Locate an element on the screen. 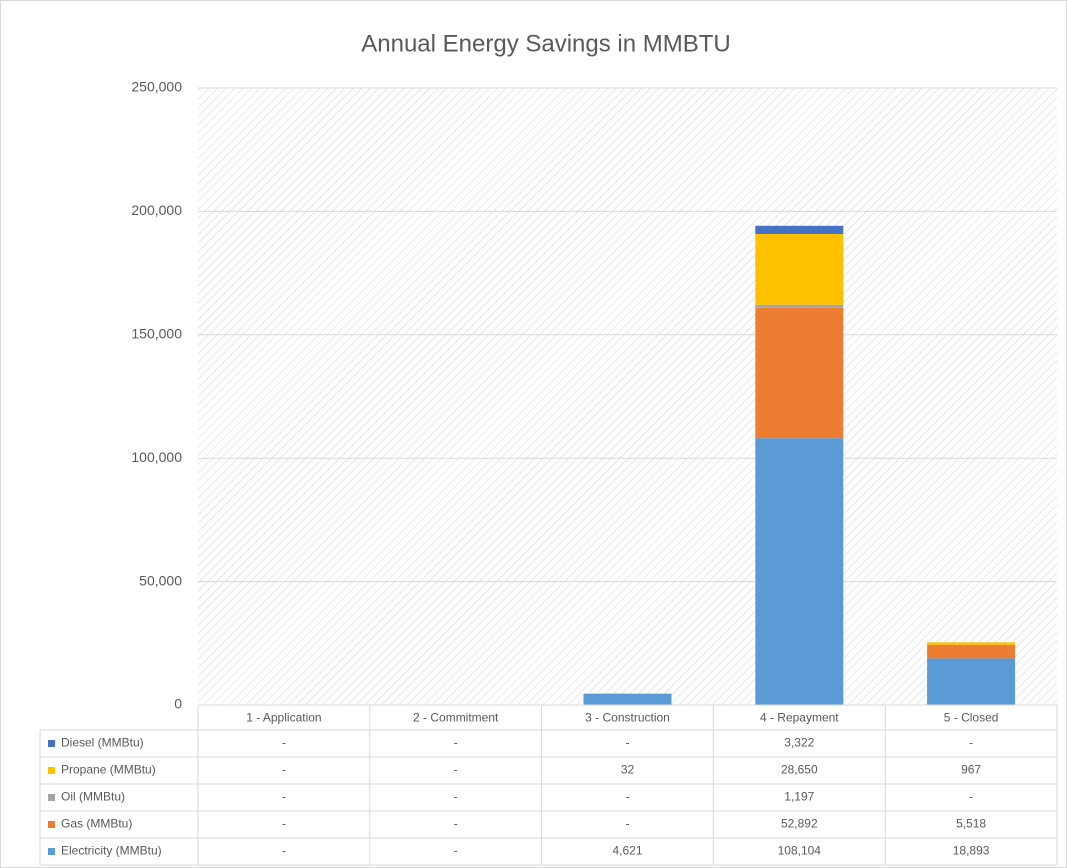  y-tick-label: 100,000 is located at coordinates (156, 457).